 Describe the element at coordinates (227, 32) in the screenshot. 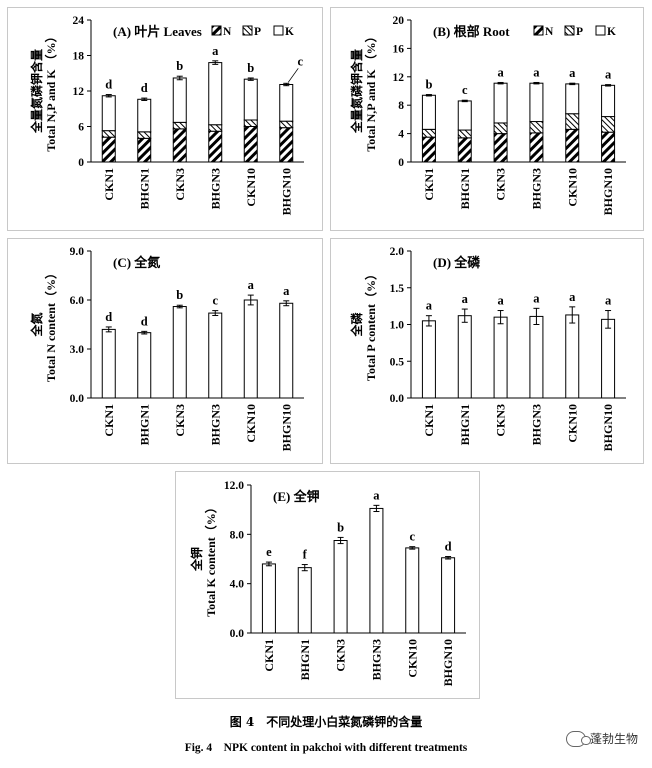

I see `legend-label: N` at that location.